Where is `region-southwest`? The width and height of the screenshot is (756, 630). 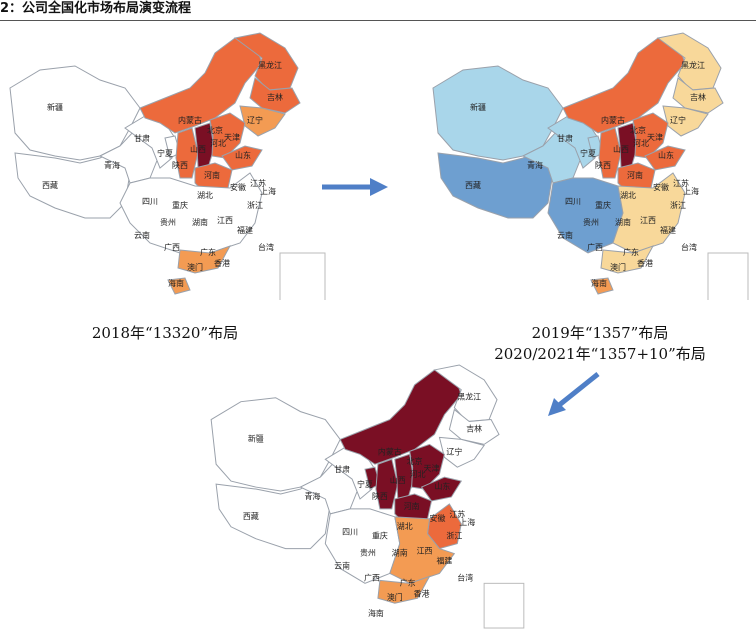 region-southwest is located at coordinates (585, 215).